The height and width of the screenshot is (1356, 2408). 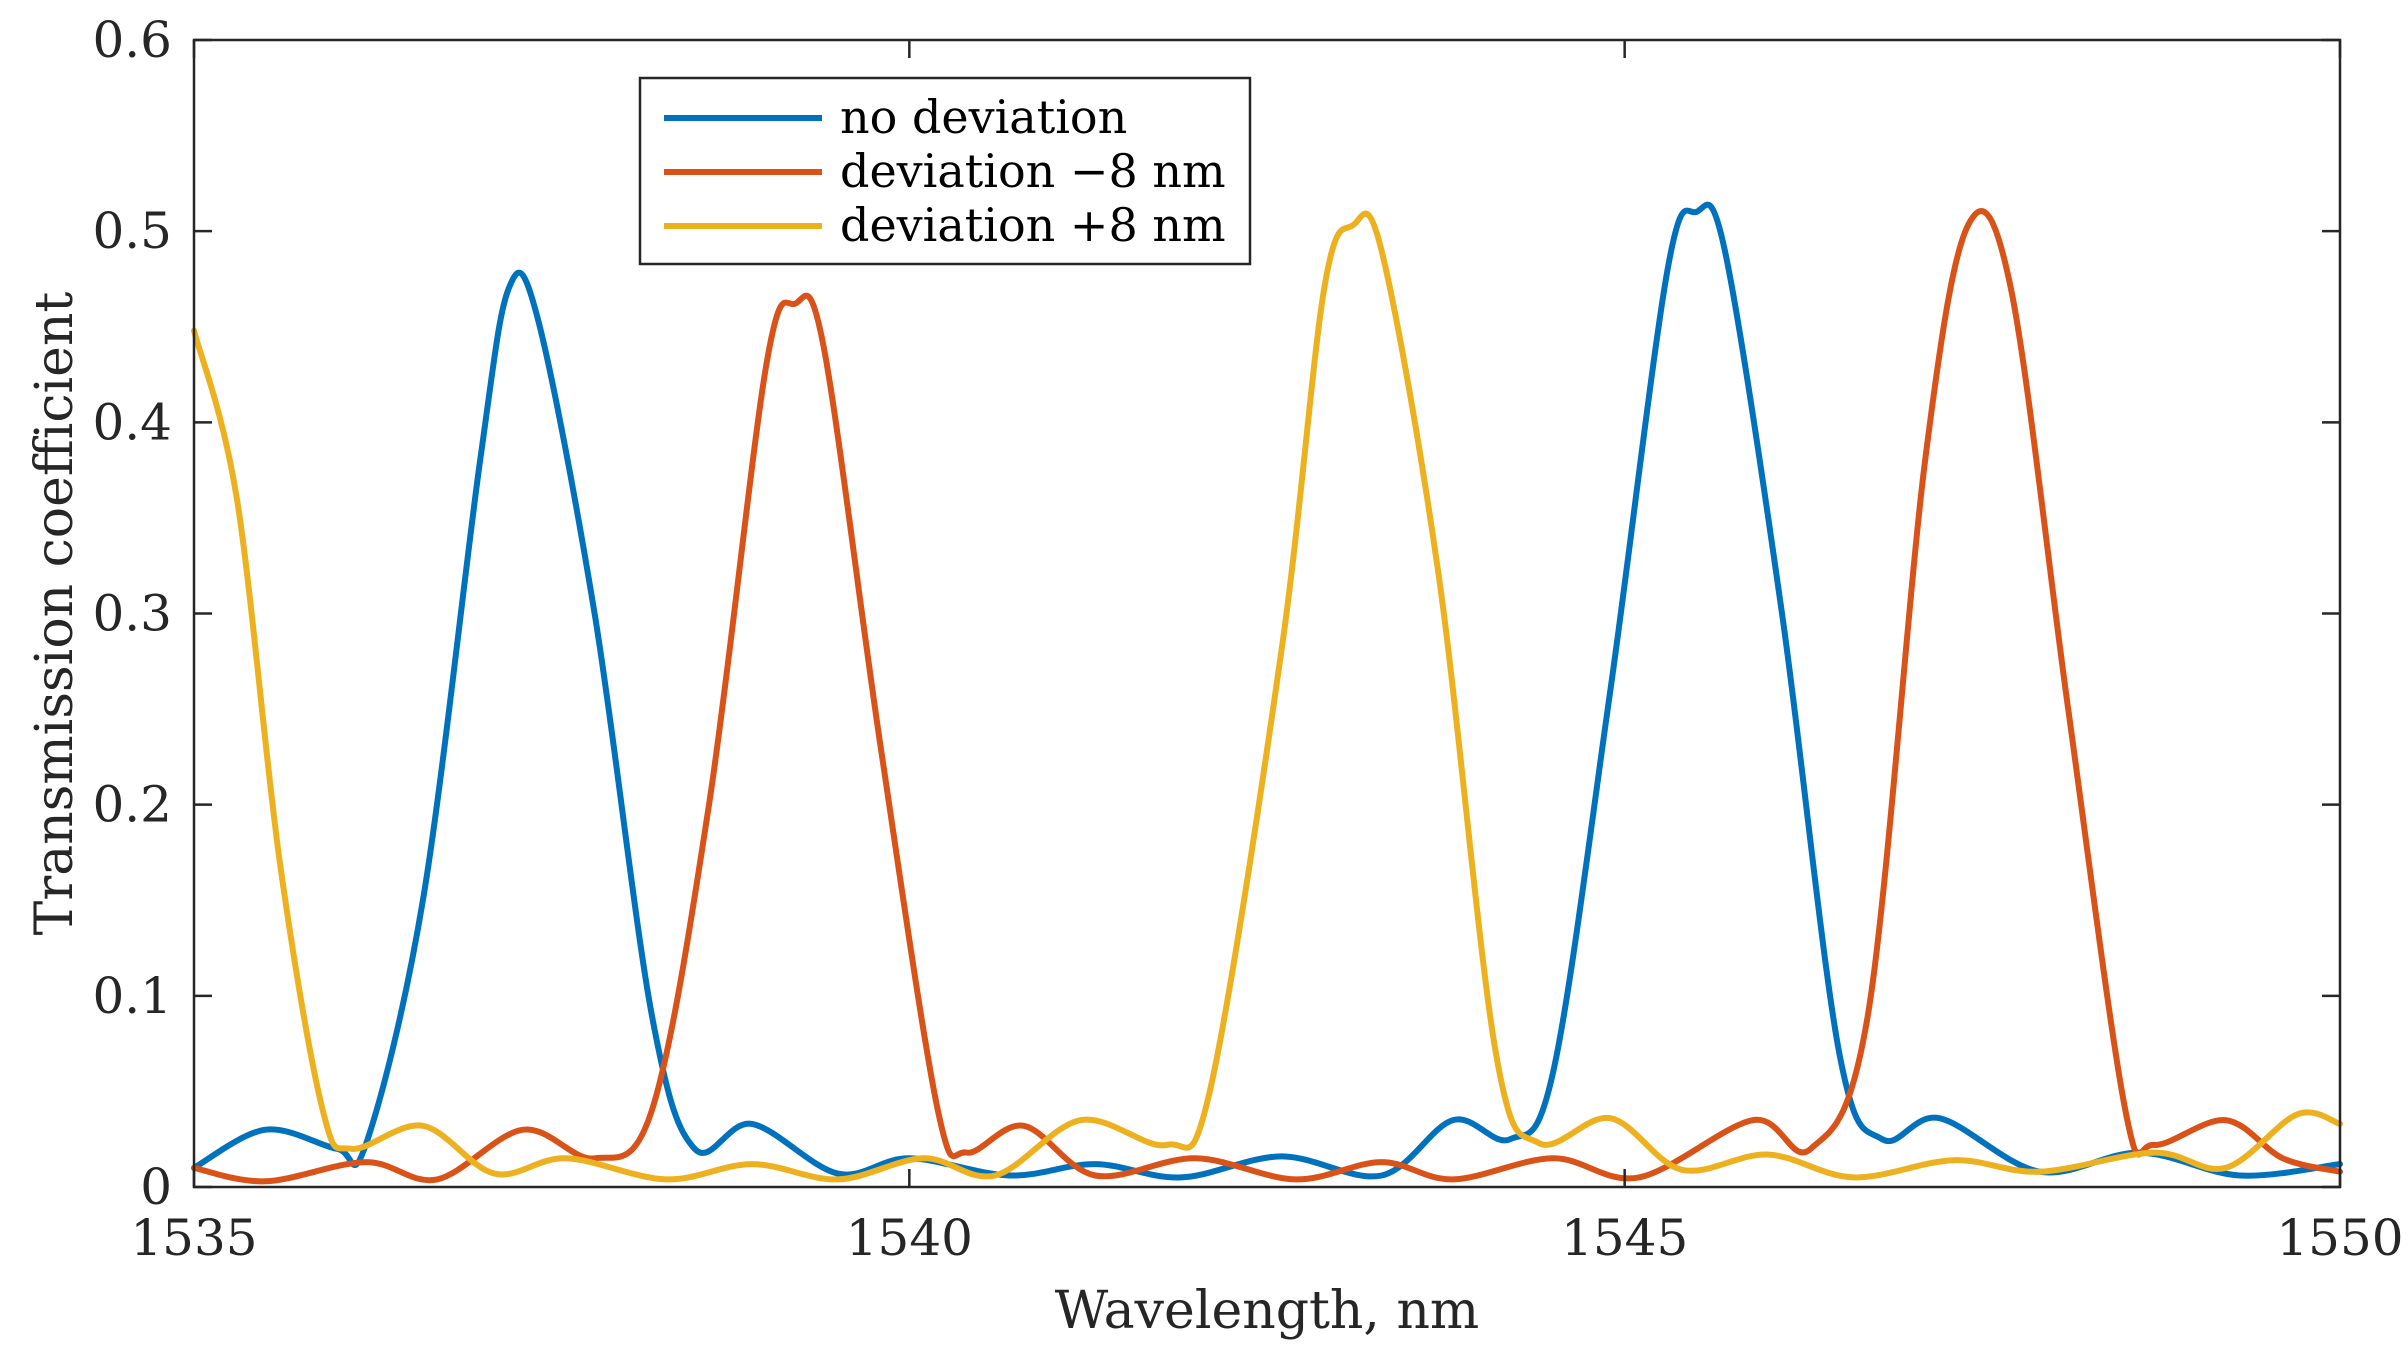 I want to click on y-tick-label: 0.4, so click(x=132, y=422).